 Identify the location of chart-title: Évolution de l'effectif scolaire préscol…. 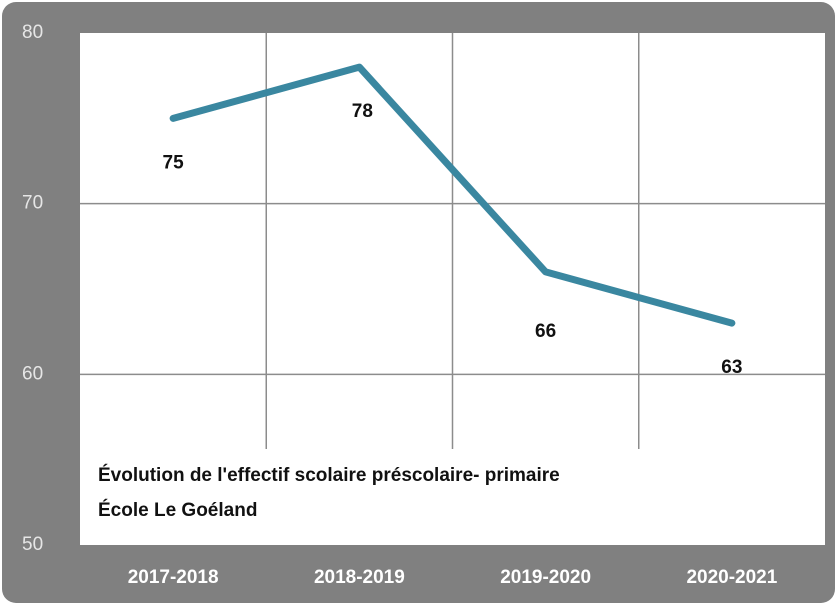
(329, 475).